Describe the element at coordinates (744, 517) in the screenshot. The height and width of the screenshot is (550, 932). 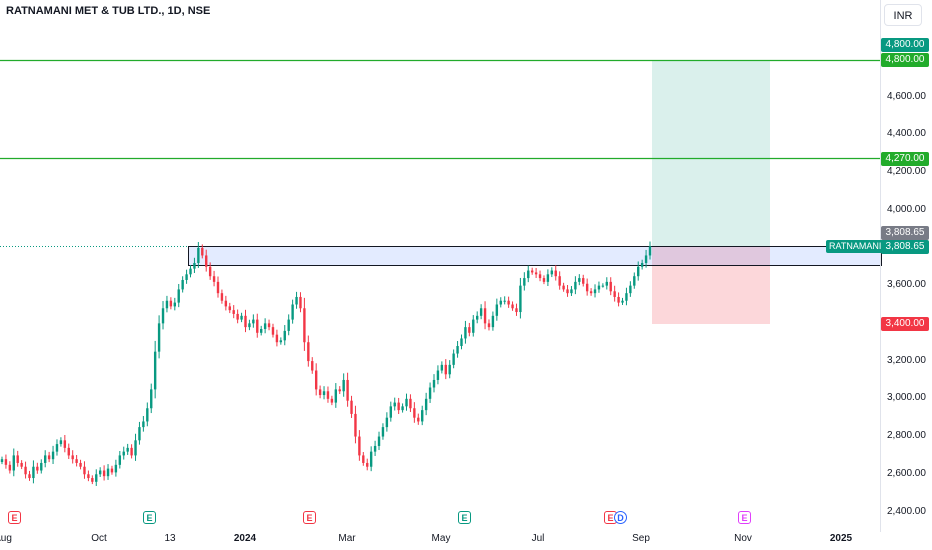
I see `upcoming-earnings-icon: E` at that location.